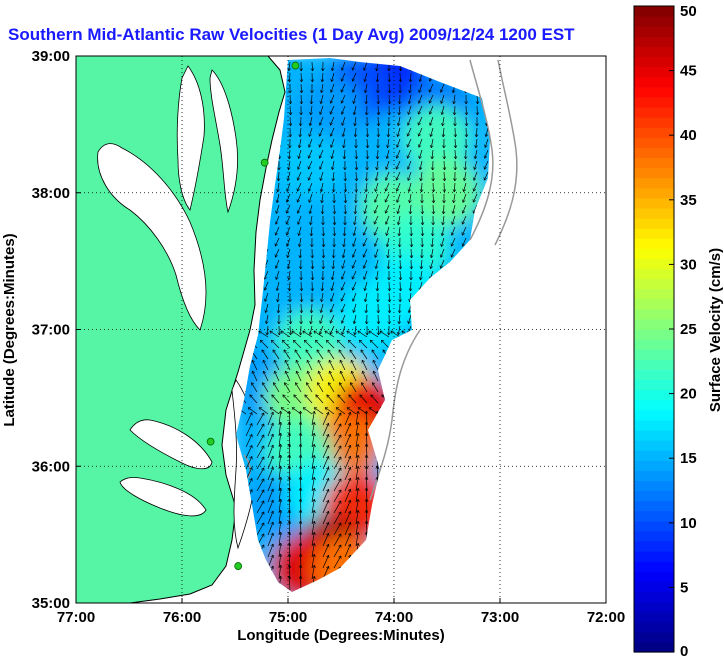 This screenshot has width=724, height=659. What do you see at coordinates (715, 330) in the screenshot?
I see `colorbar-label: Surface Velocity (cm/s)` at bounding box center [715, 330].